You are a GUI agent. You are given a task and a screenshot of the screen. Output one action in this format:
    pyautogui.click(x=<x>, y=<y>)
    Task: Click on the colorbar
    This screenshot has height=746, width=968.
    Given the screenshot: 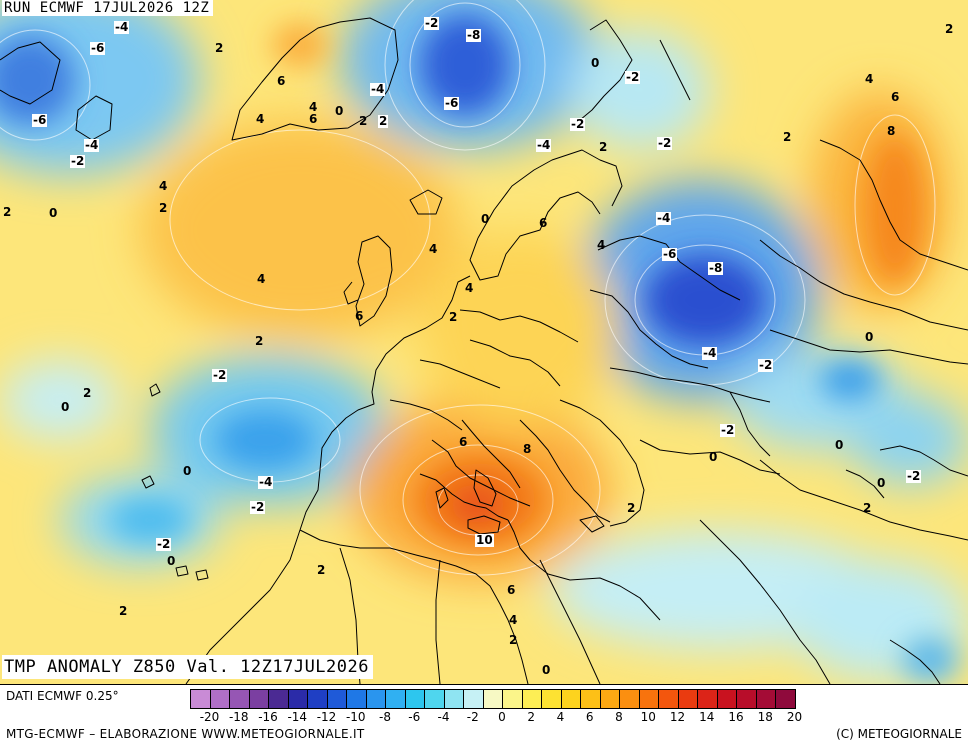 What is the action you would take?
    pyautogui.click(x=493, y=699)
    